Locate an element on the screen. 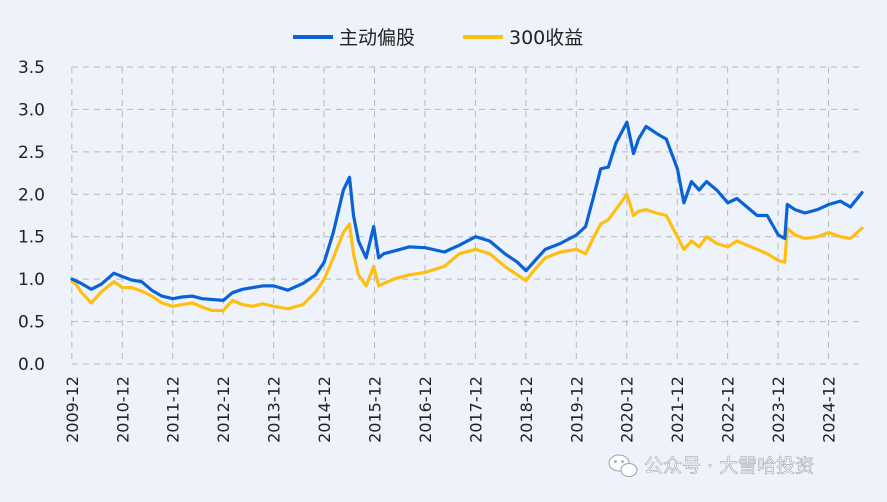  legend-label-series-2: 300收益 is located at coordinates (546, 38).